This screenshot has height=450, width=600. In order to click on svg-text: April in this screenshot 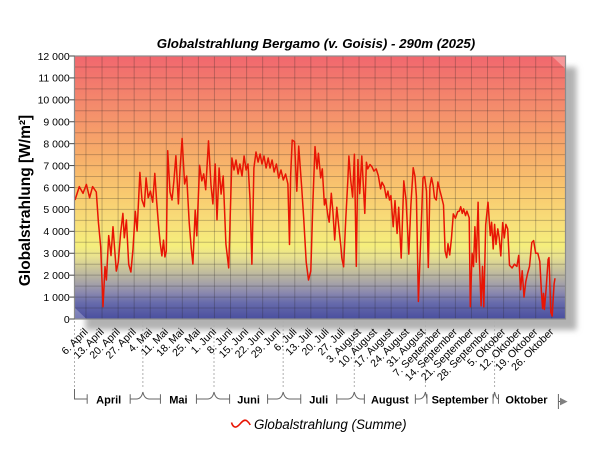, I will do `click(108, 400)`.